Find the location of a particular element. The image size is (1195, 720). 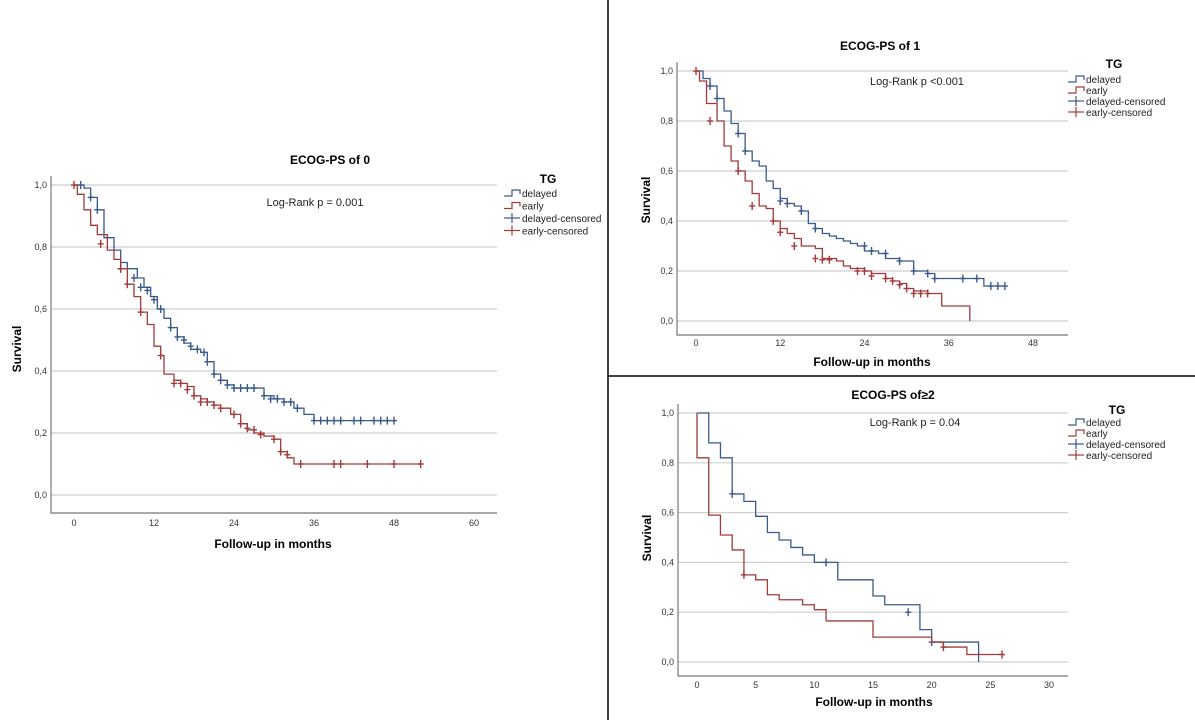

y-tick-label: 0,8 is located at coordinates (40, 247).